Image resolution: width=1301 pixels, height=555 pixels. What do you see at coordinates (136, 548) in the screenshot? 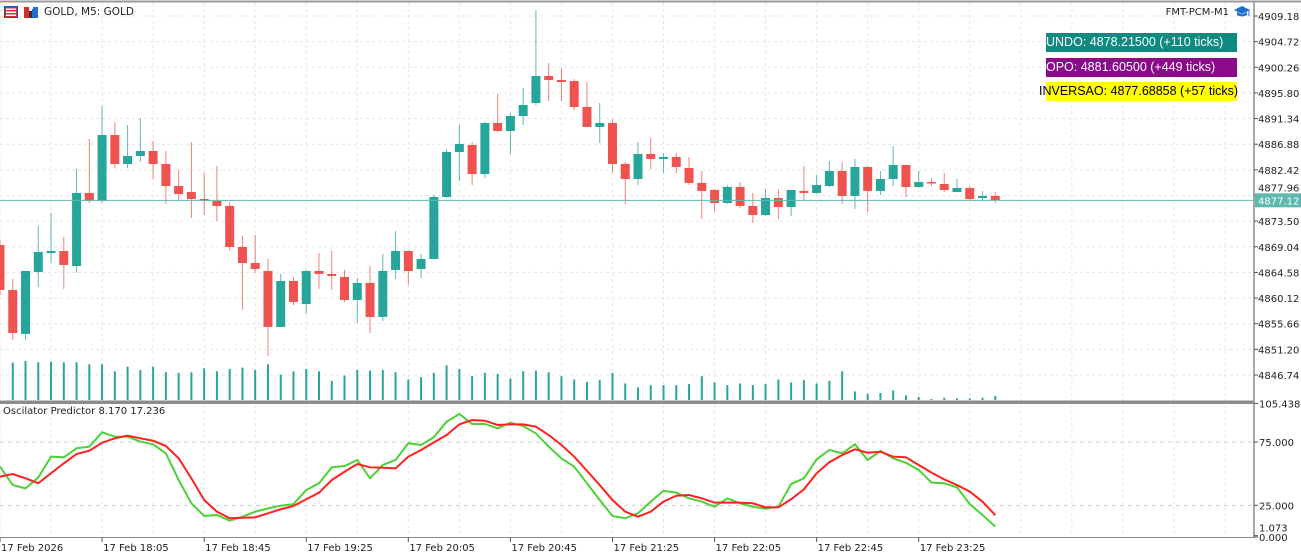
I see `time-label: 17 Feb 18:05` at bounding box center [136, 548].